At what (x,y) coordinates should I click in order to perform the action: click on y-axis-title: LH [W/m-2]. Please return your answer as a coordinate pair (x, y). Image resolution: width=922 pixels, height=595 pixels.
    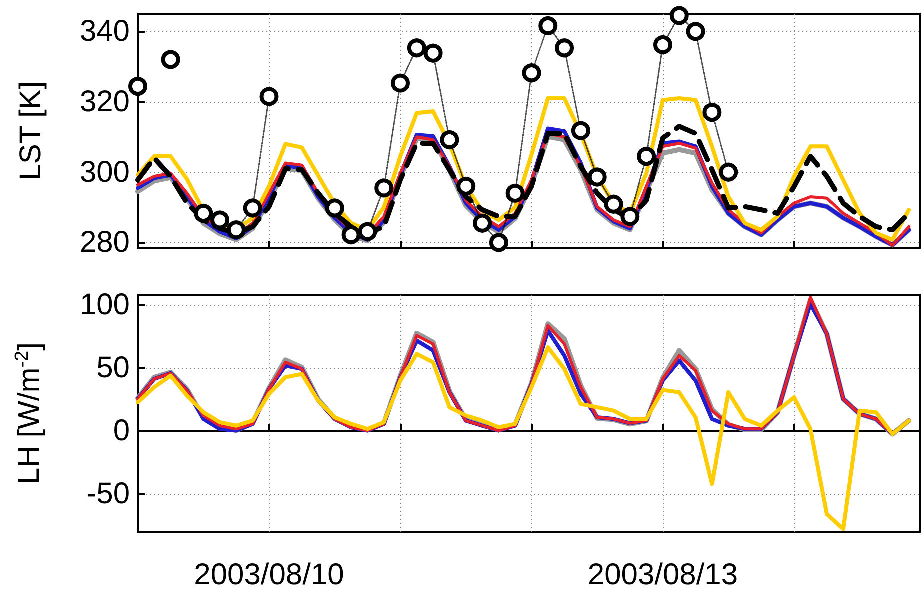
    Looking at the image, I should click on (29, 413).